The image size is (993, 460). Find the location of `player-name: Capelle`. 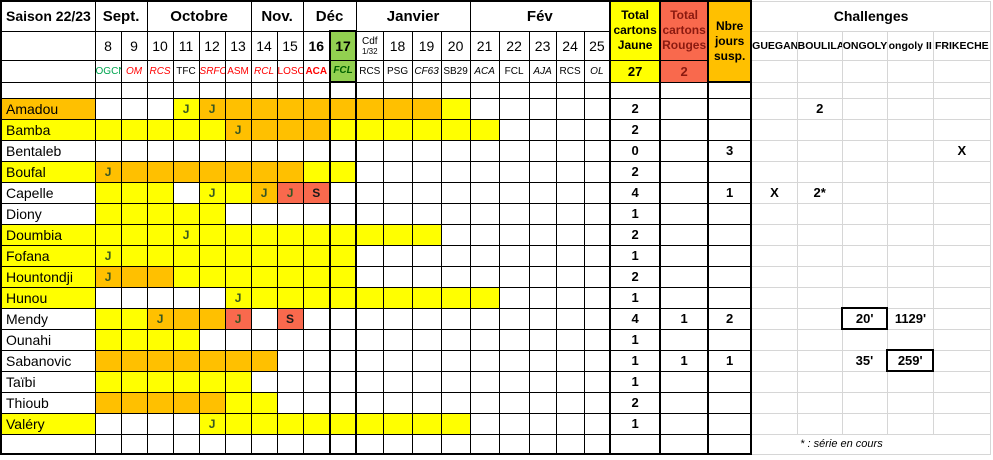

player-name: Capelle is located at coordinates (48, 192).